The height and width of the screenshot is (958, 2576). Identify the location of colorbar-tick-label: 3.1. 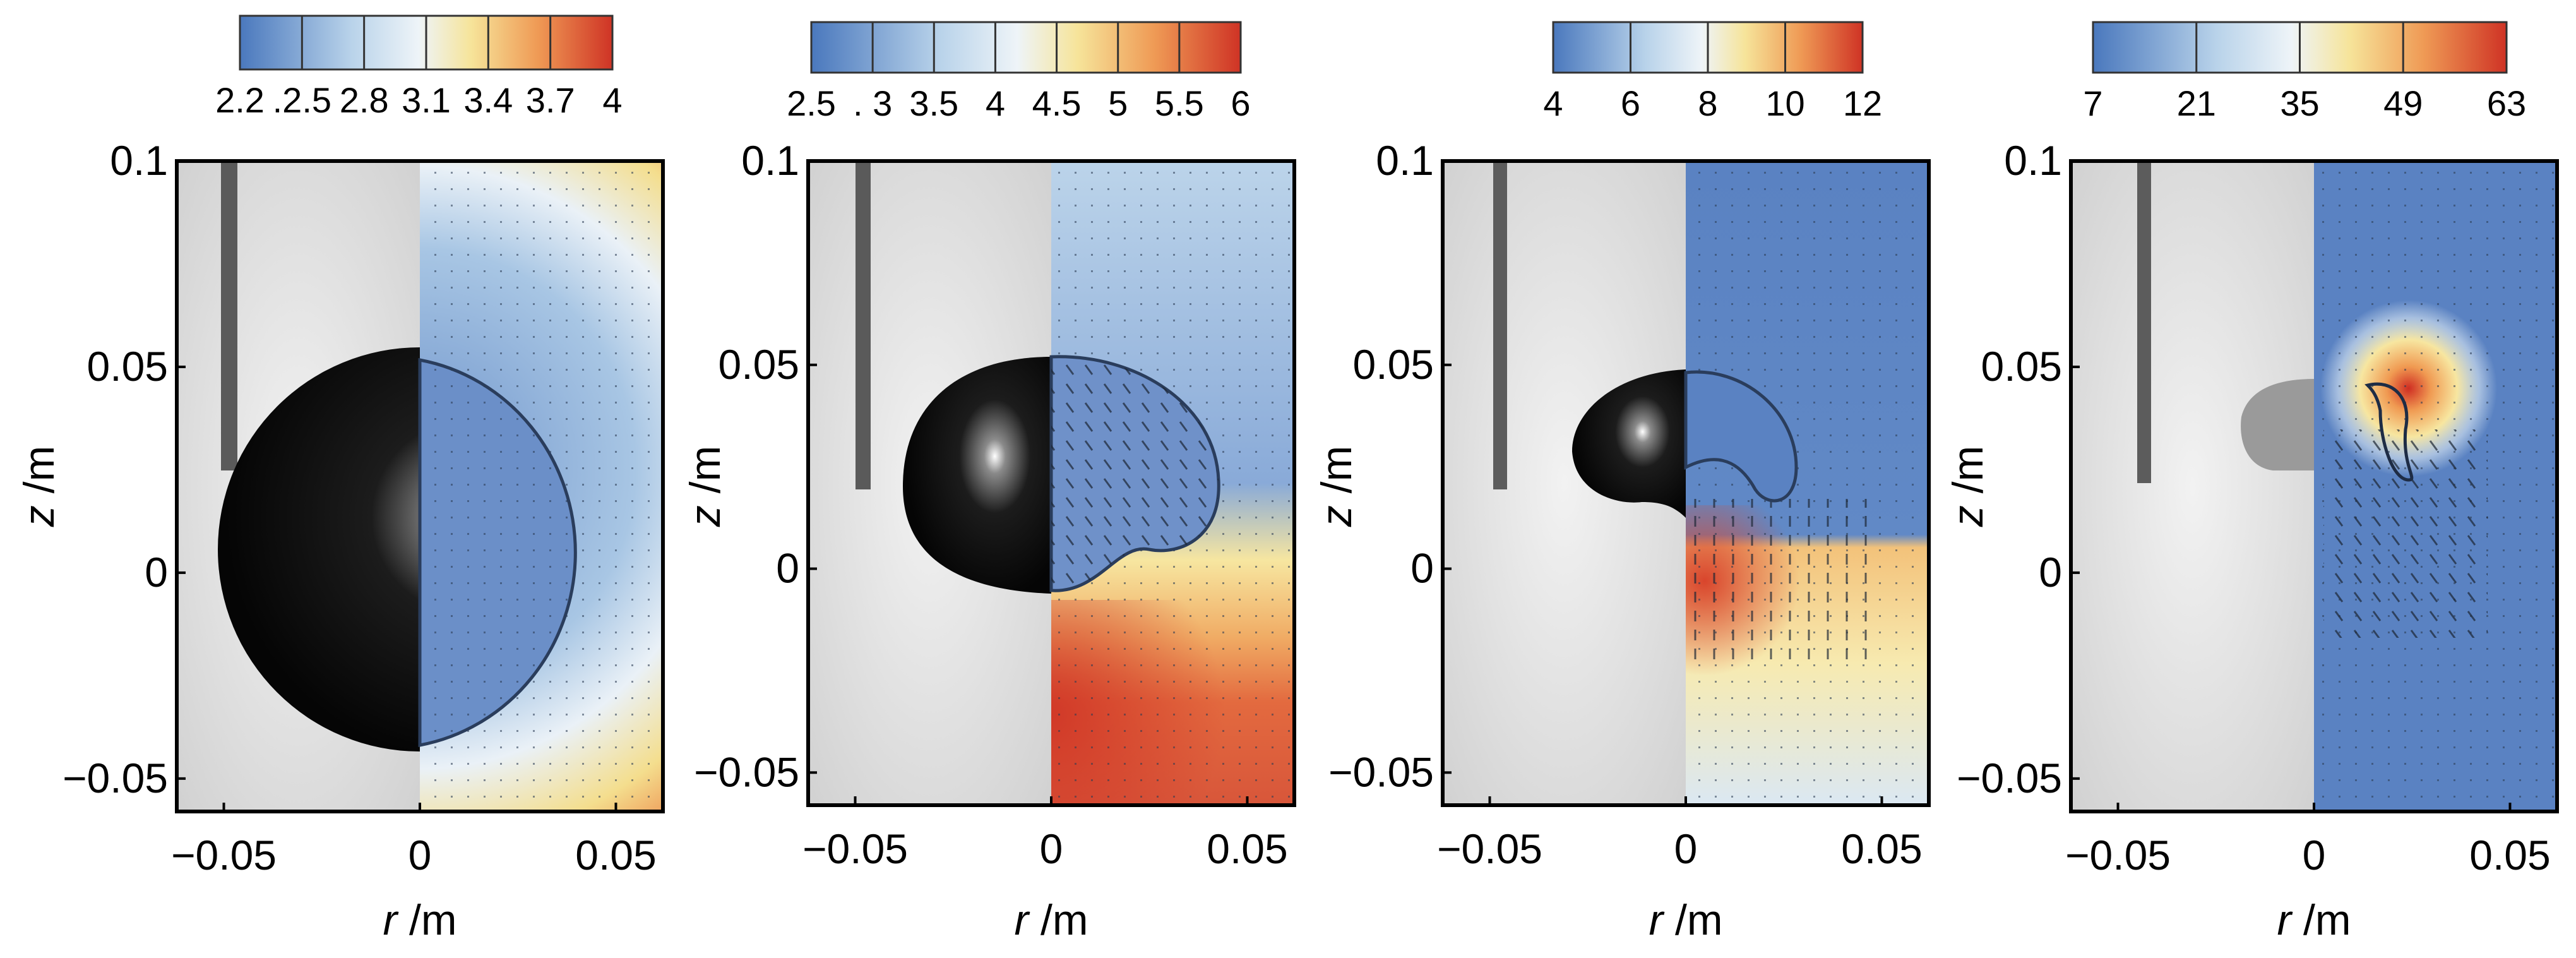
(426, 100).